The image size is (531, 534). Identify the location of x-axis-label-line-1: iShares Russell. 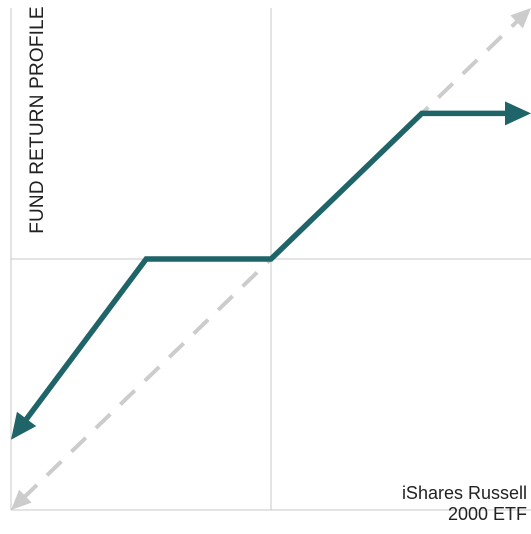
(464, 493).